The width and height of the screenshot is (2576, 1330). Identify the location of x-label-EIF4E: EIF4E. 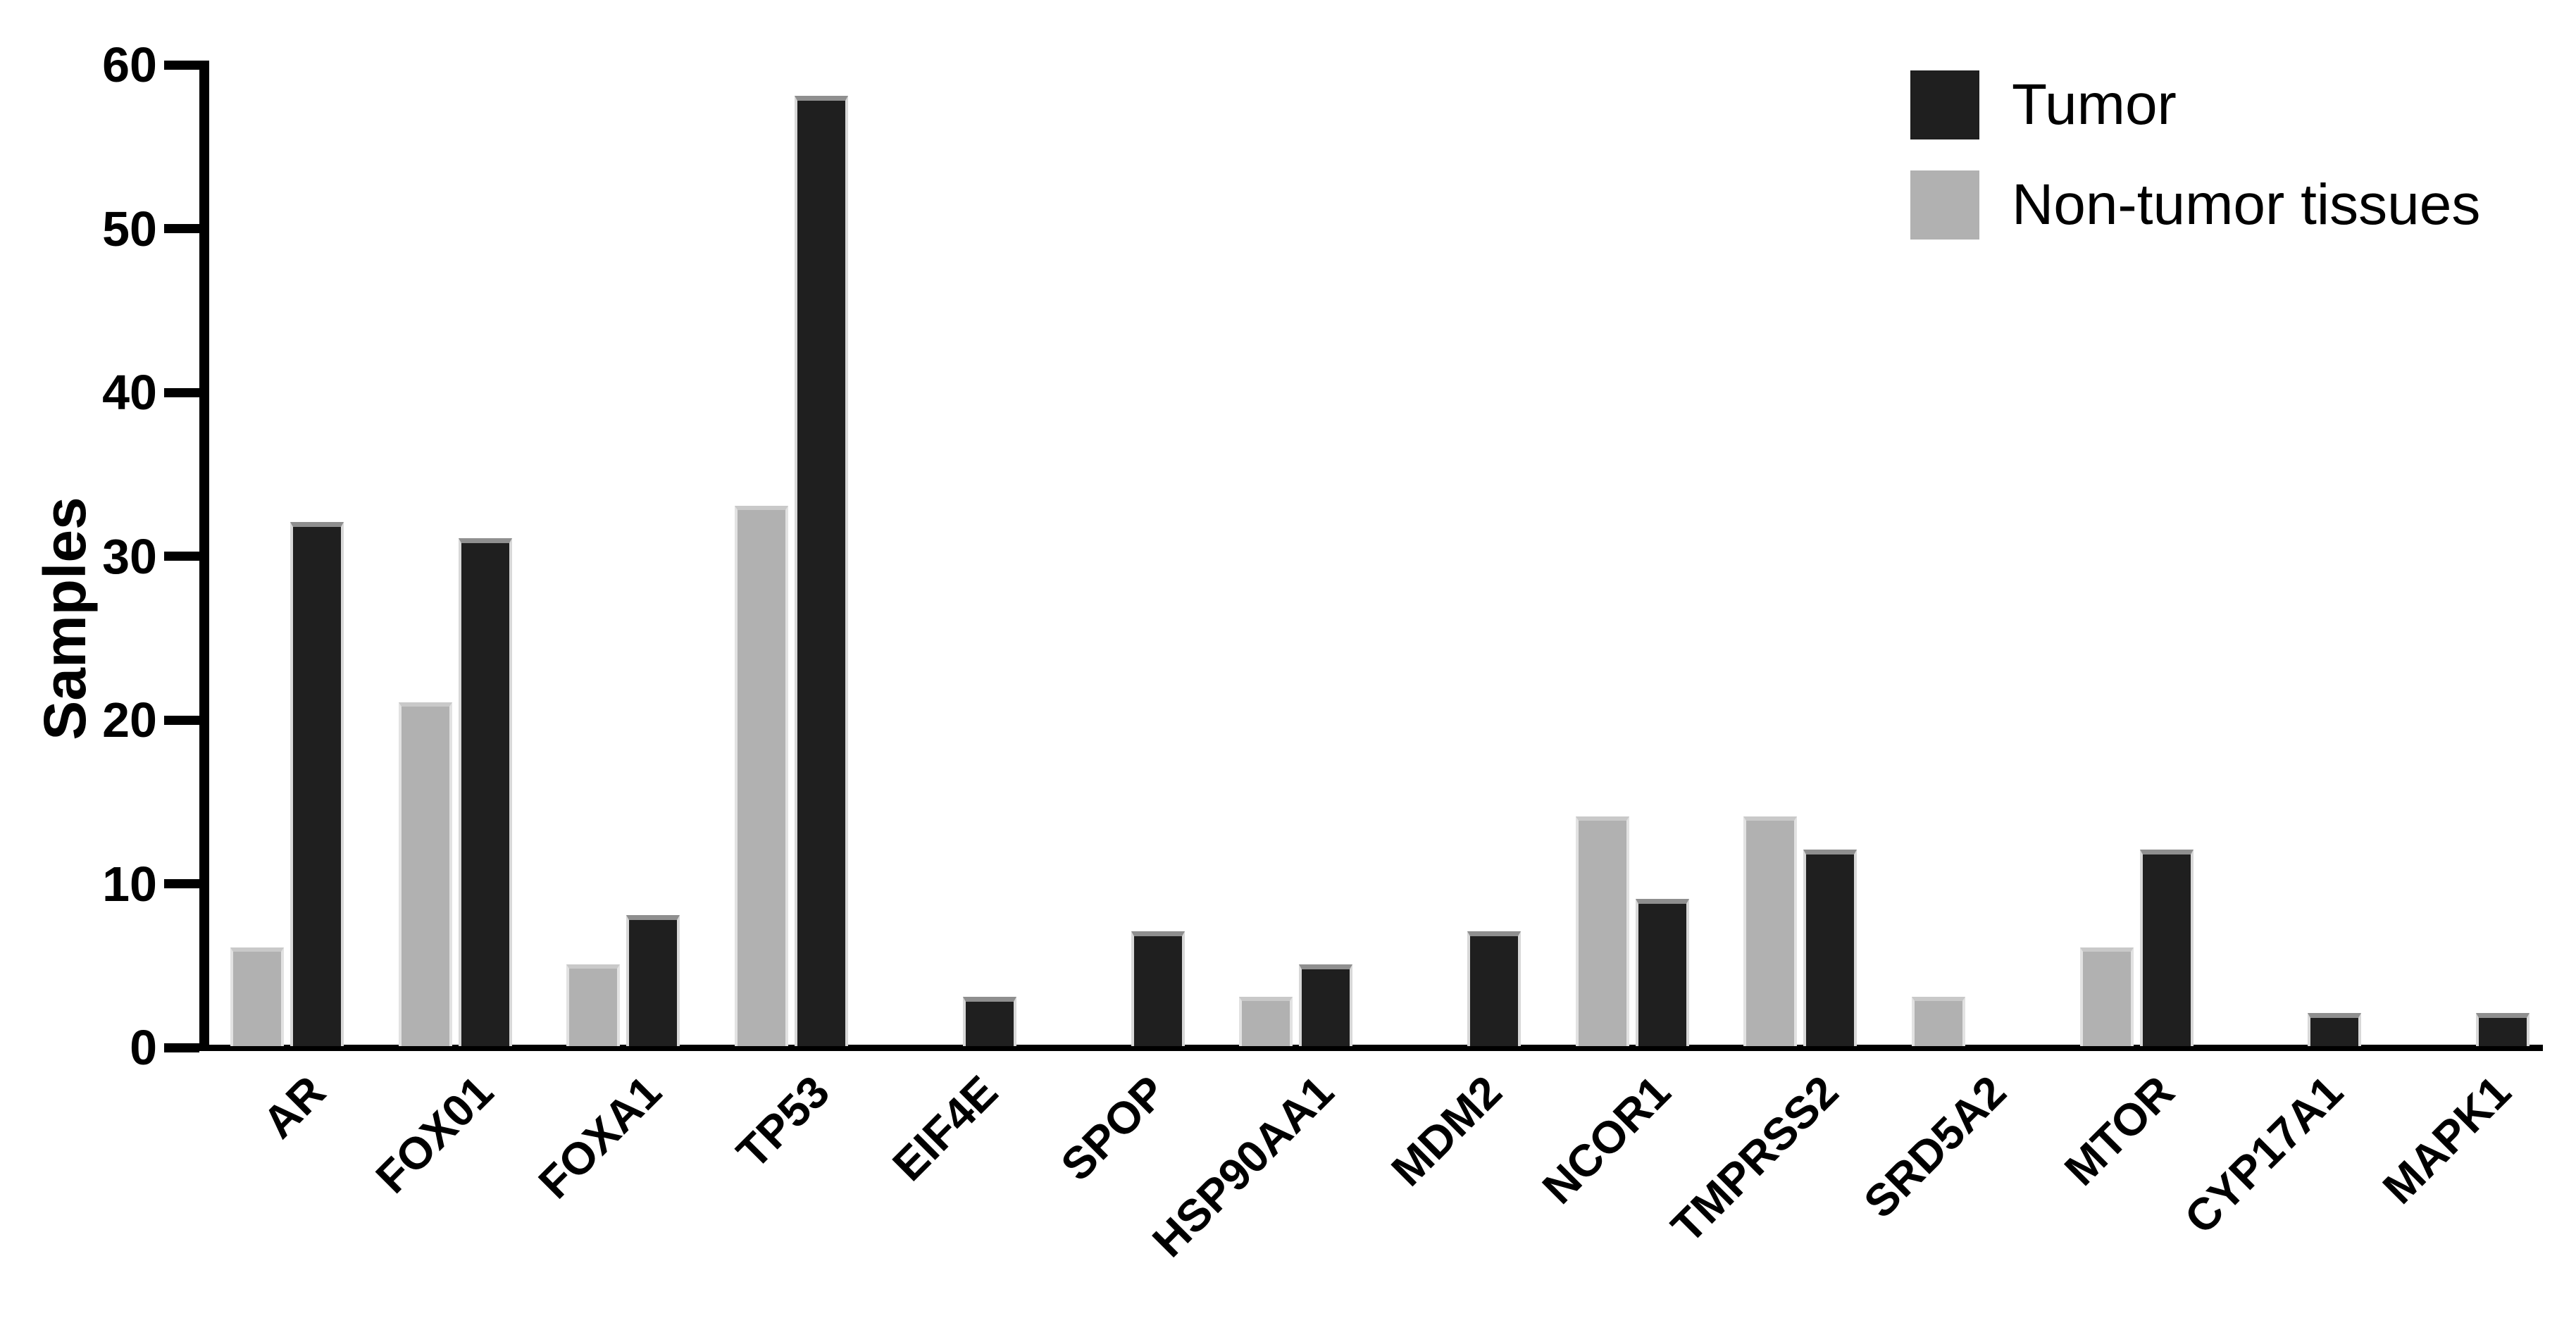
(945, 1128).